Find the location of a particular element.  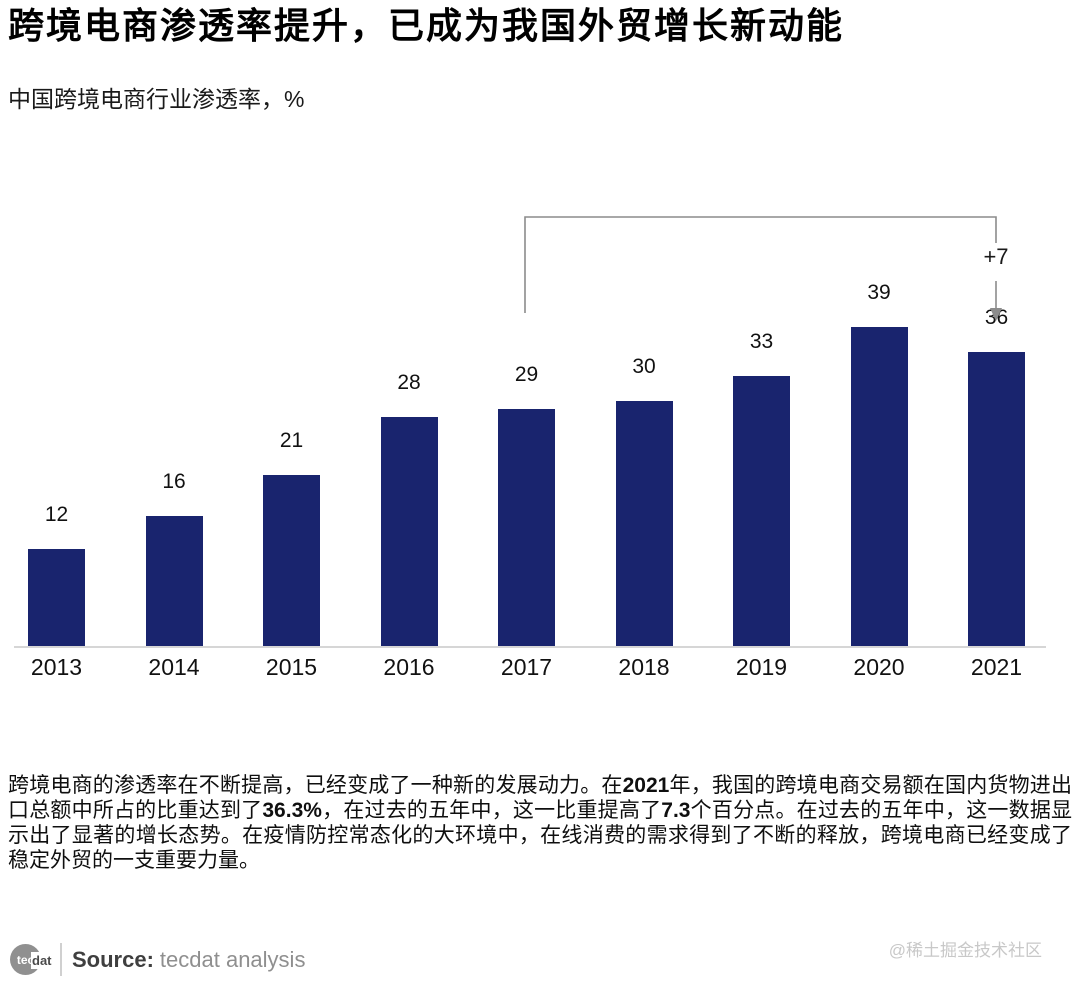

x-axis-label: 2019 is located at coordinates (761, 667).